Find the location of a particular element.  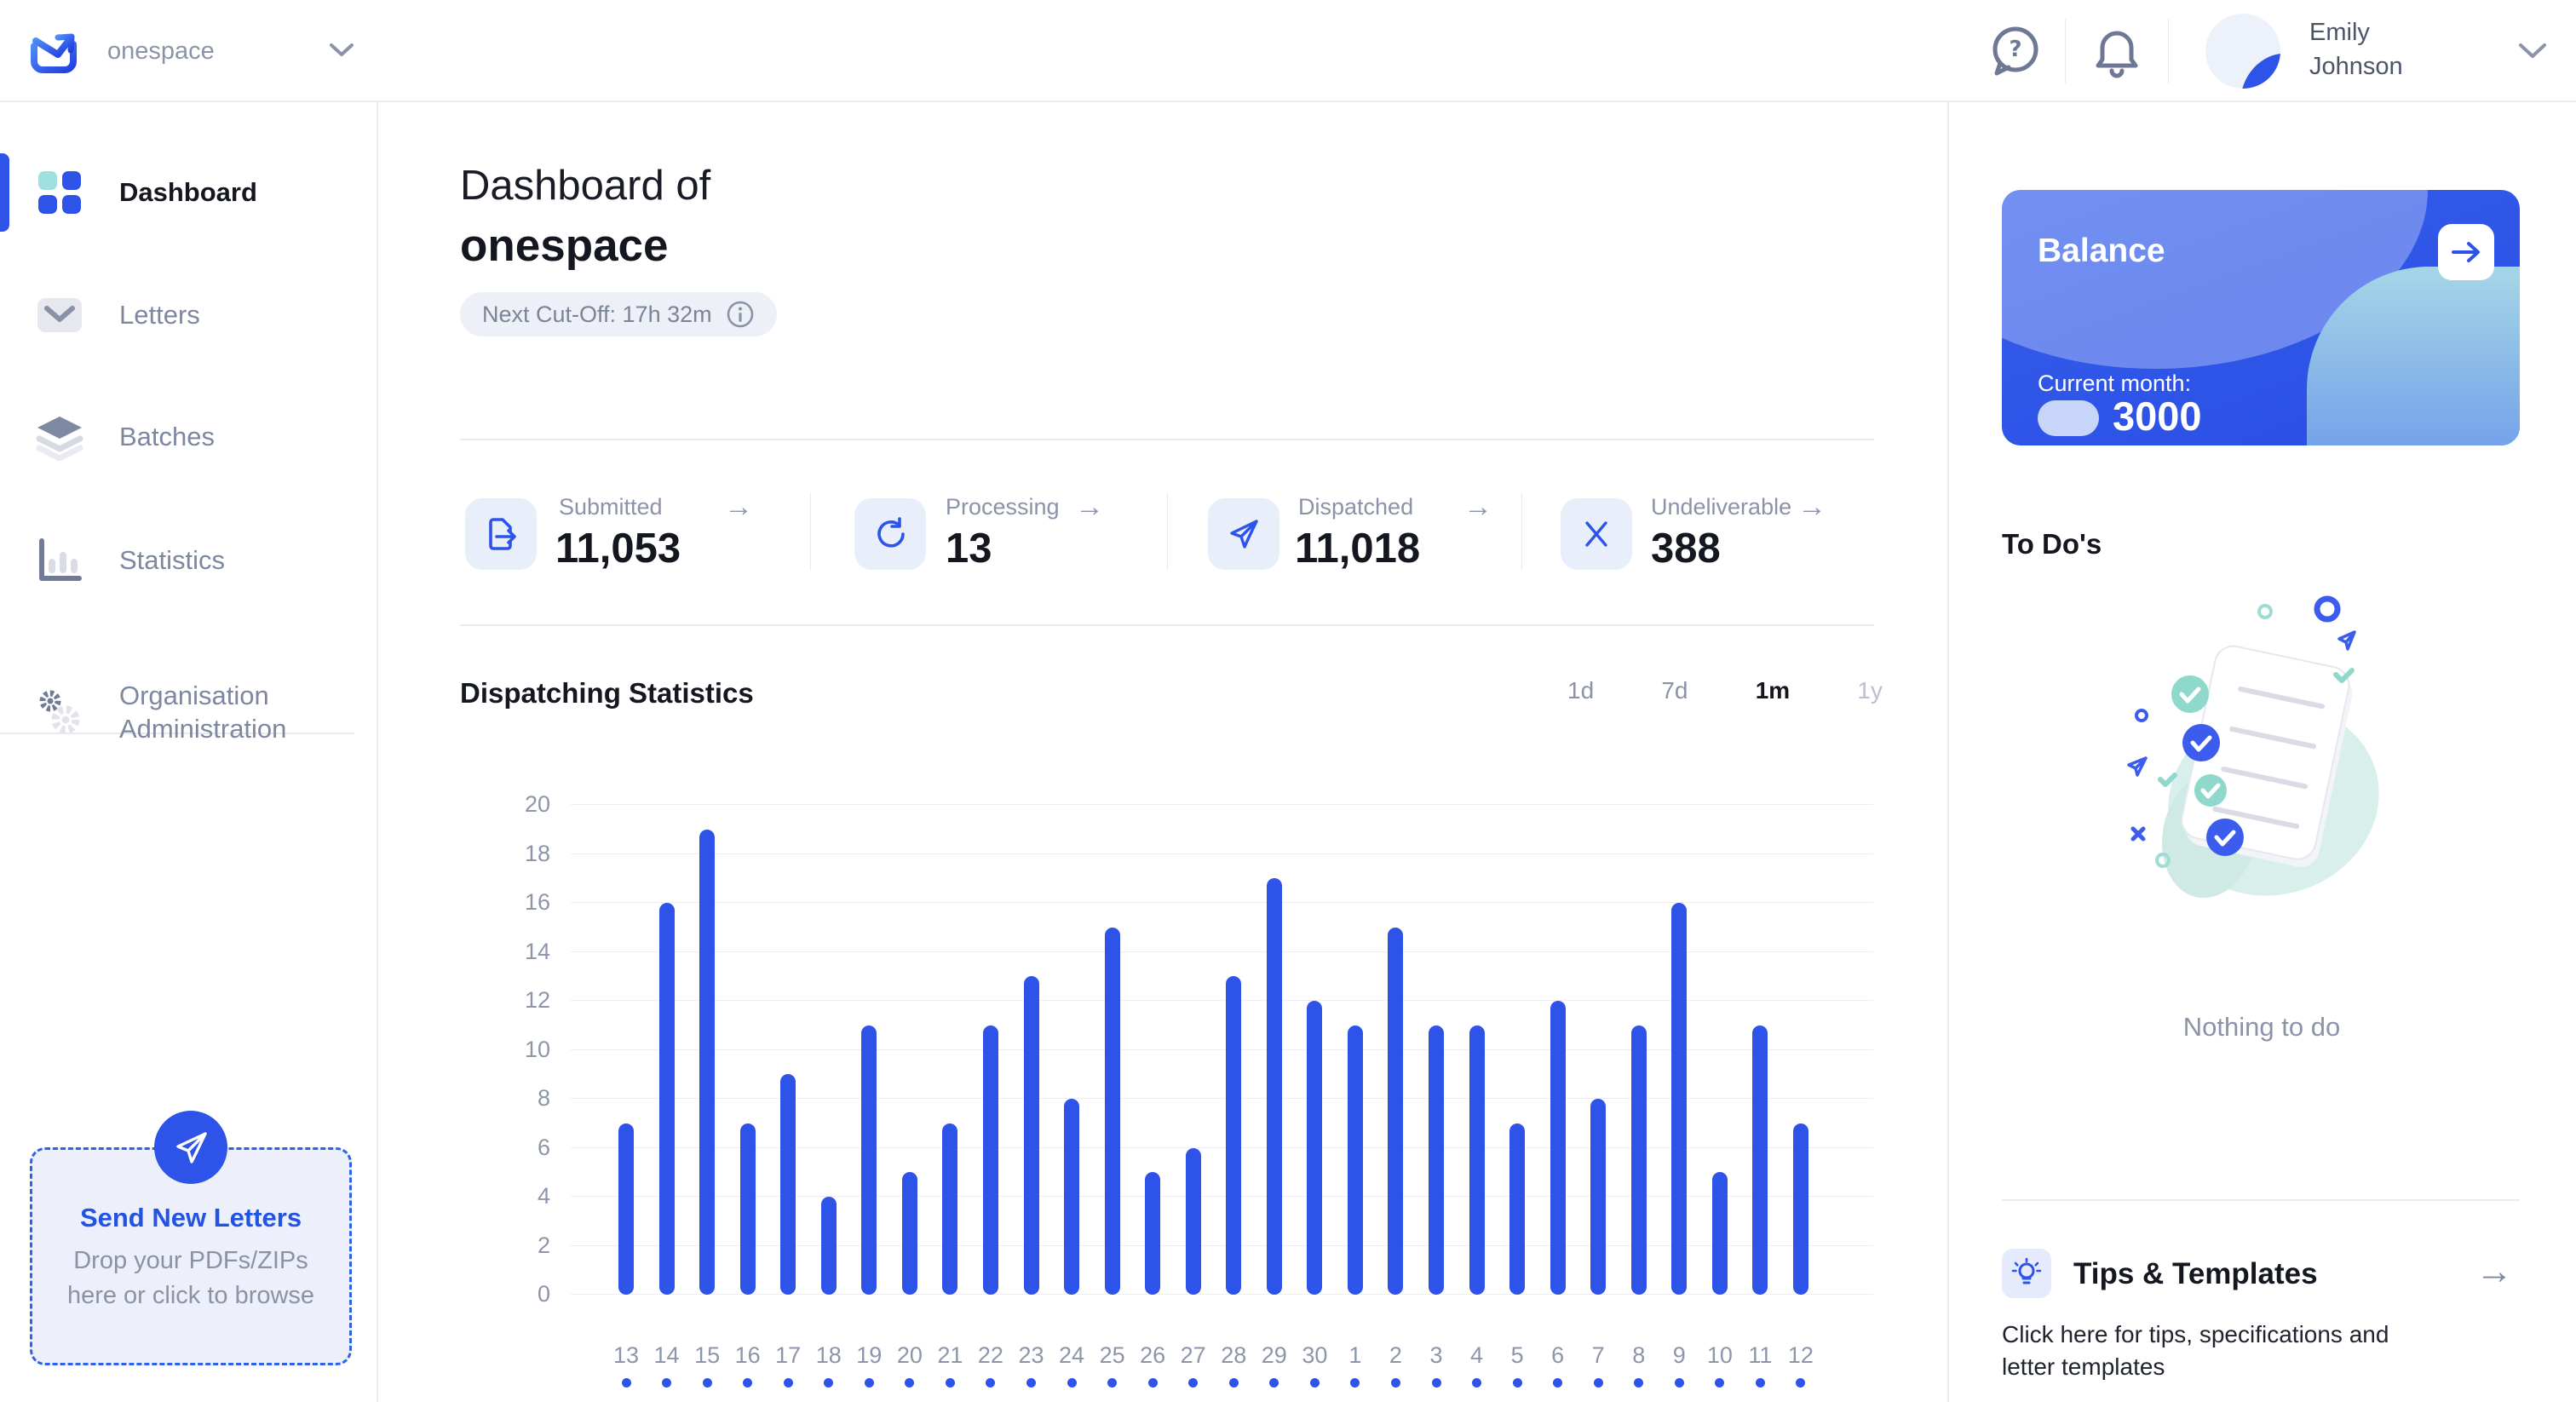

stat-separator is located at coordinates (811, 531).